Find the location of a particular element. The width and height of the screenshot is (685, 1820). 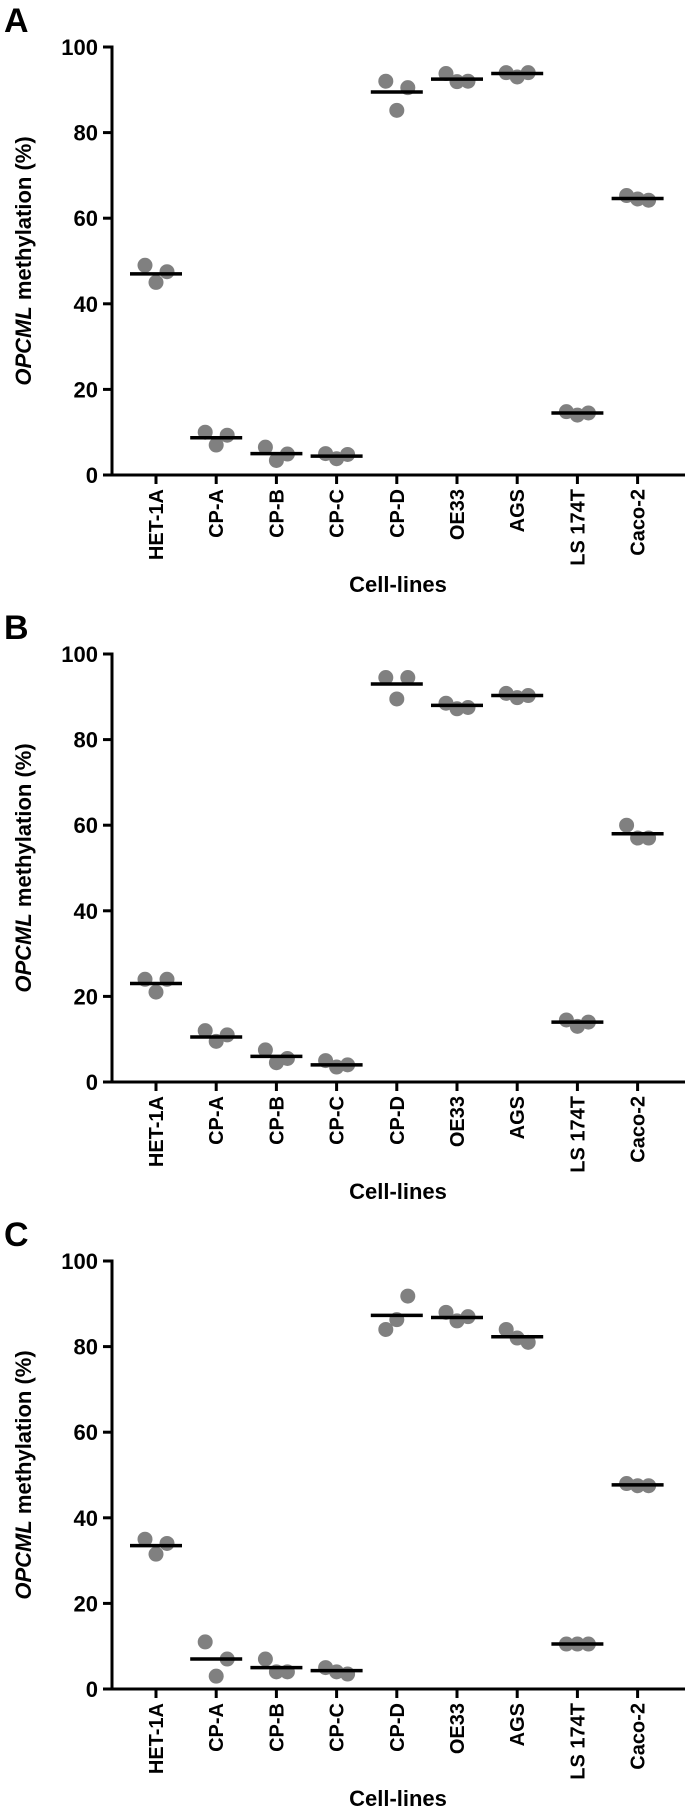

panel-letter: B is located at coordinates (16, 628).